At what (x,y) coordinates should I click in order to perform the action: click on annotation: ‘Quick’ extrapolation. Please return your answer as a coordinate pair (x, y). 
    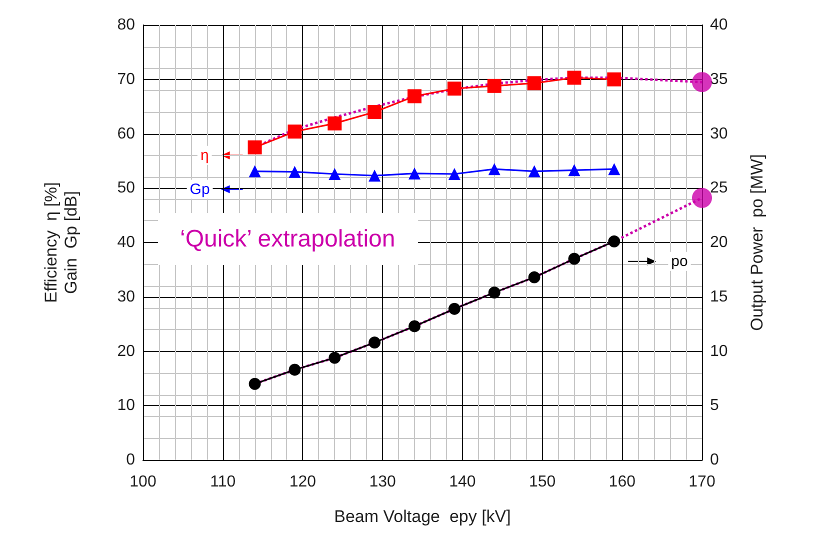
    Looking at the image, I should click on (288, 239).